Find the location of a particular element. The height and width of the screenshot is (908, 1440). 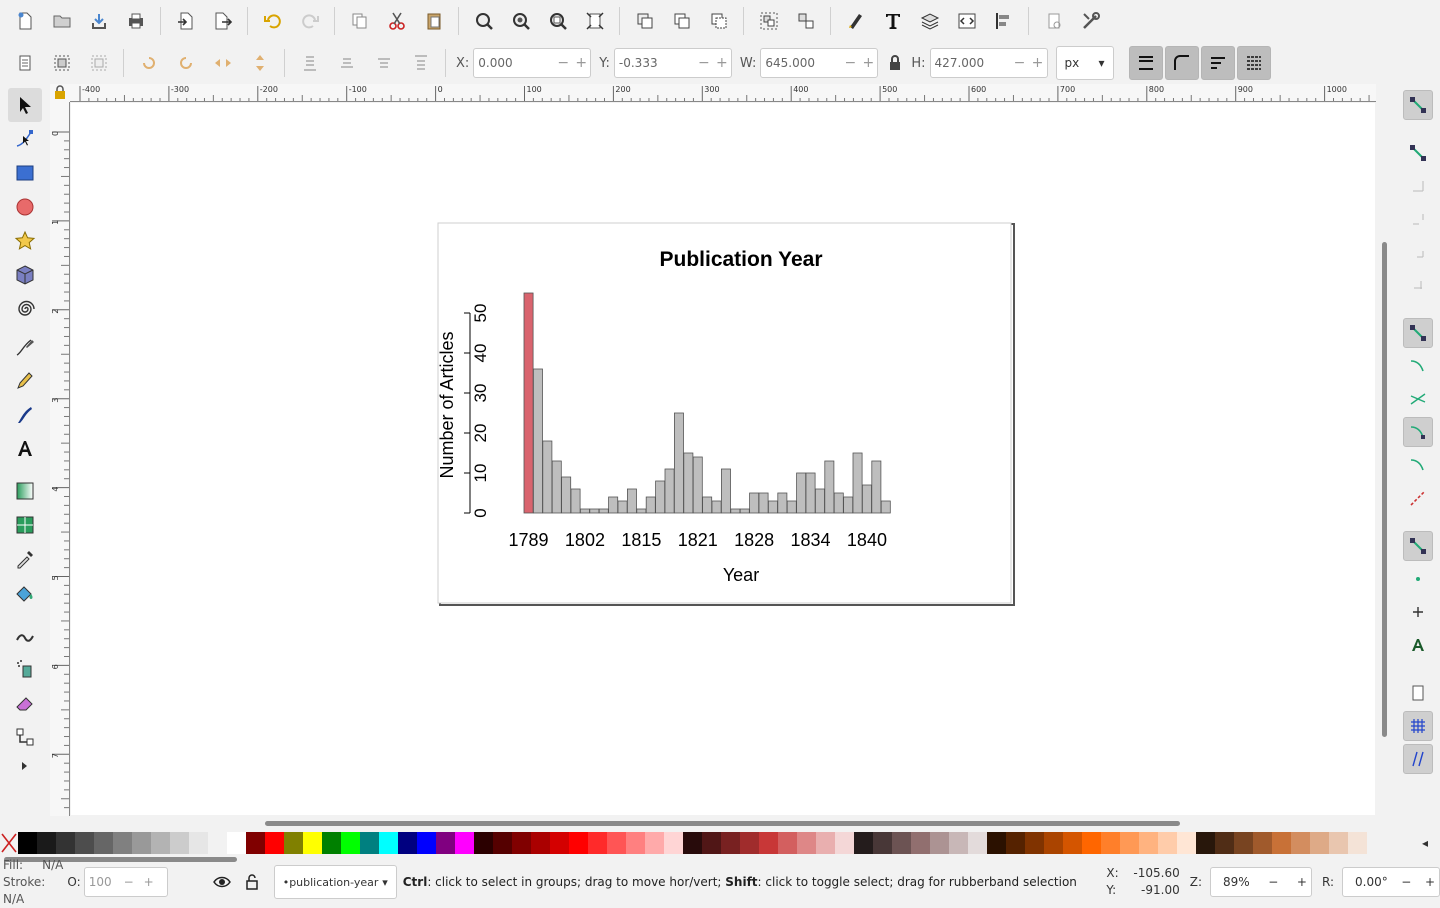

undo-button is located at coordinates (273, 21).